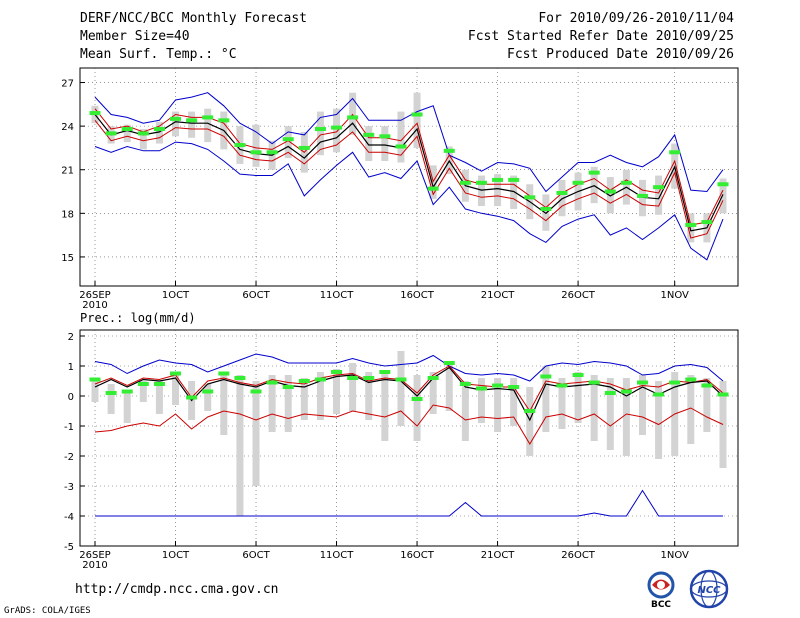  What do you see at coordinates (674, 555) in the screenshot?
I see `x-tick-label: 1NOV` at bounding box center [674, 555].